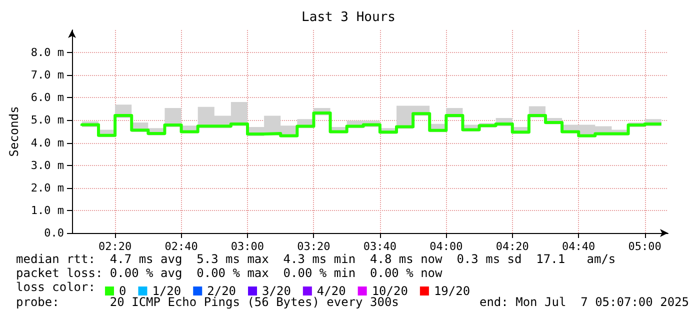  What do you see at coordinates (54, 233) in the screenshot?
I see `y-tick-label: 0.0` at bounding box center [54, 233].